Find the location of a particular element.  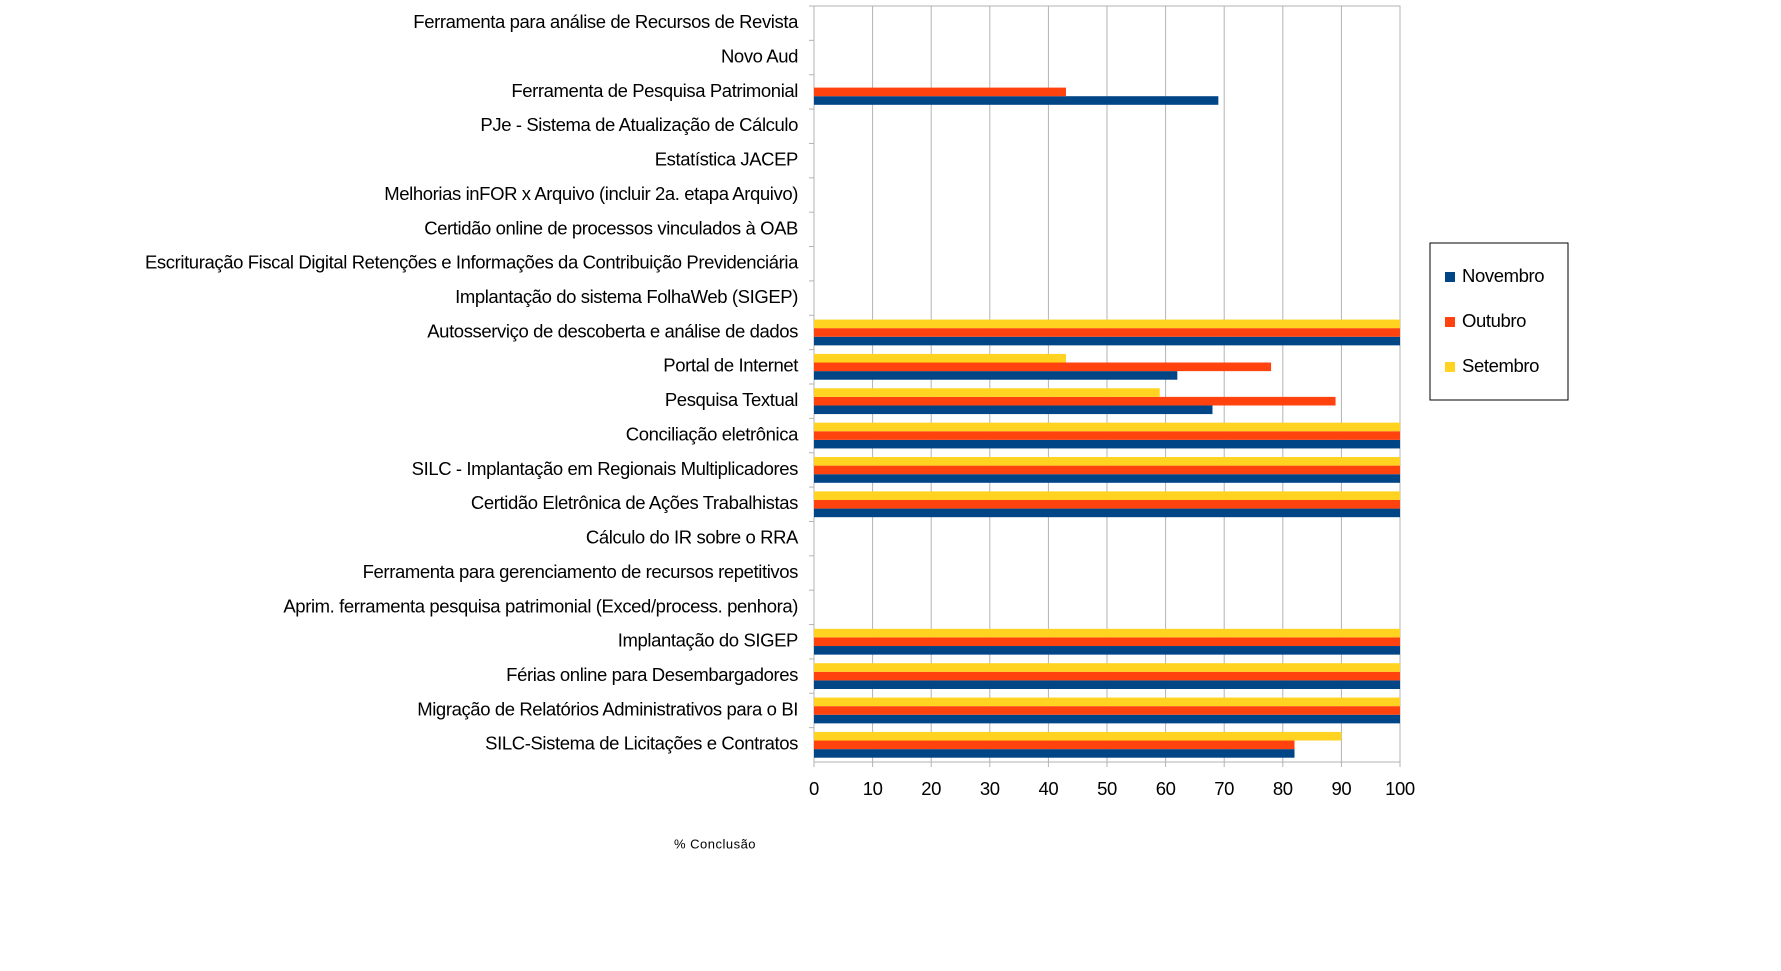

y-tick-label: Cálculo do IR sobre o RRA is located at coordinates (692, 537).